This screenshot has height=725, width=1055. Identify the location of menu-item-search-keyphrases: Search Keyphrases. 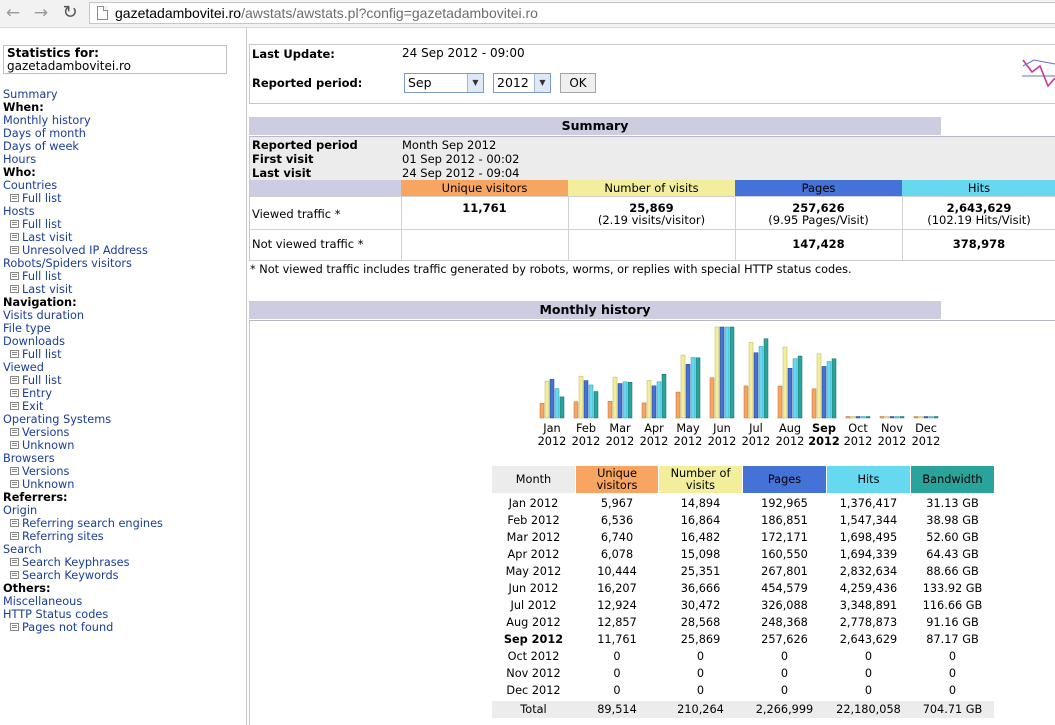
(70, 562).